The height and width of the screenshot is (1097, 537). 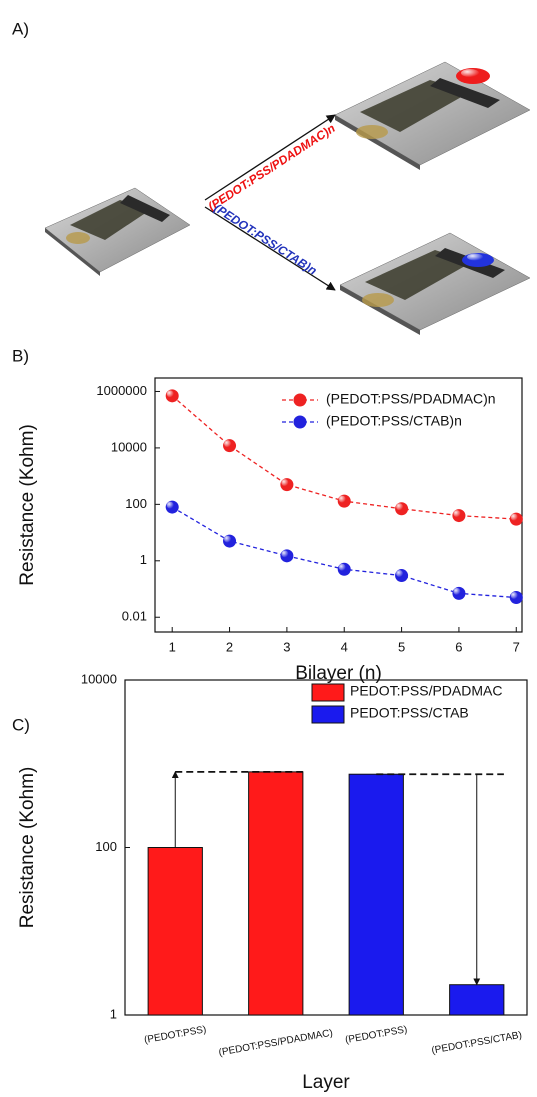 I want to click on legend-label: PEDOT:PSS/CTAB, so click(x=409, y=713).